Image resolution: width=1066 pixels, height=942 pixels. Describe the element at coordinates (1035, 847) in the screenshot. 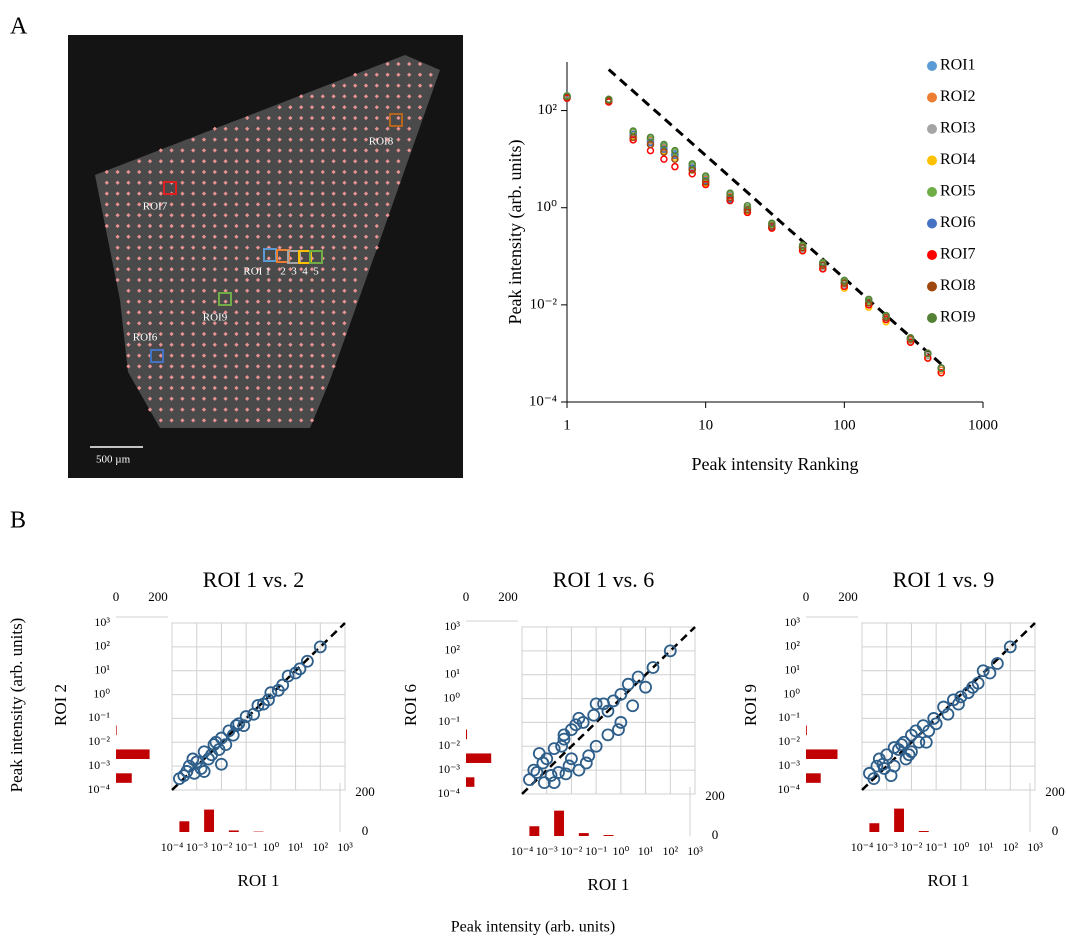

I see `x-tick-label: 10³` at that location.